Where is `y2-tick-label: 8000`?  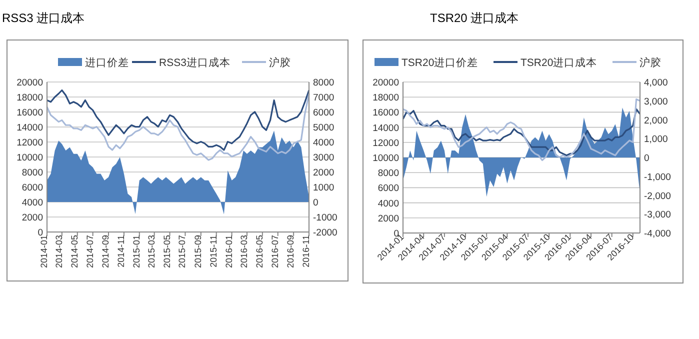 y2-tick-label: 8000 is located at coordinates (323, 83).